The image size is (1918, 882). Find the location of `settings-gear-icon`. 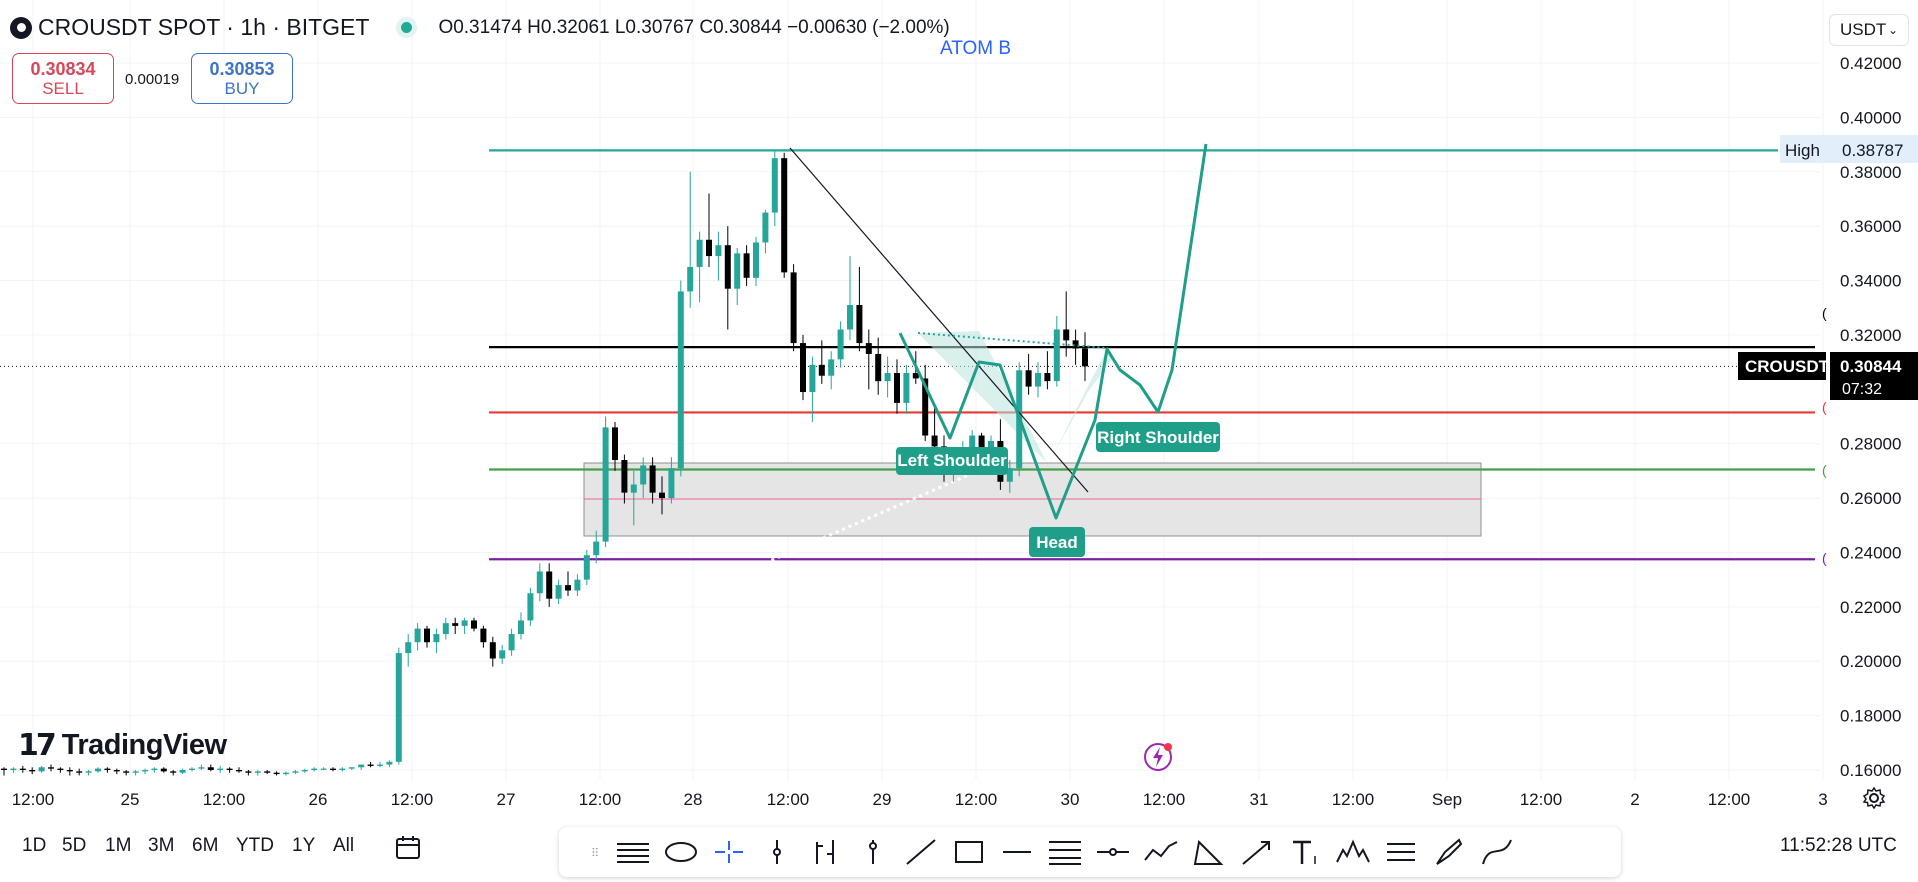

settings-gear-icon is located at coordinates (1874, 798).